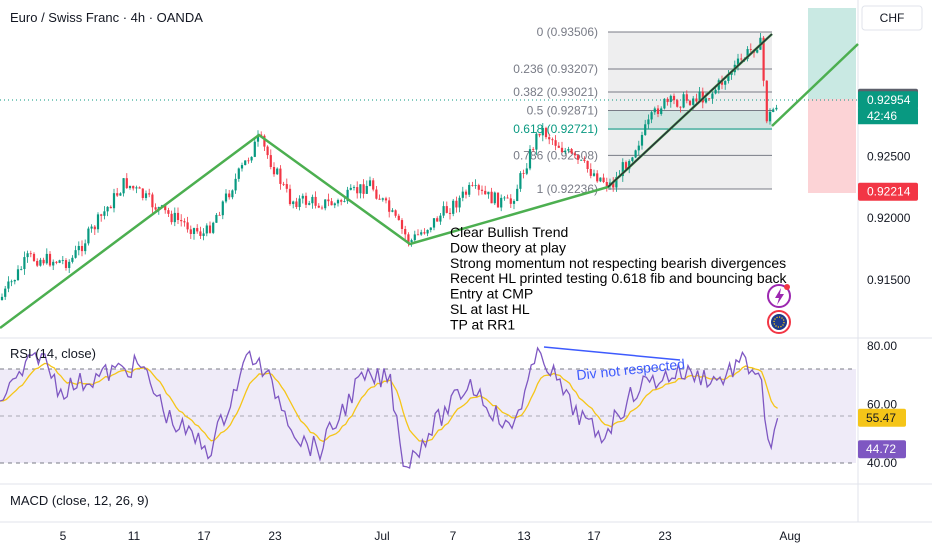 Image resolution: width=932 pixels, height=550 pixels. Describe the element at coordinates (79, 500) in the screenshot. I see `macd-title: MACD (close, 12, 26, 9)` at that location.